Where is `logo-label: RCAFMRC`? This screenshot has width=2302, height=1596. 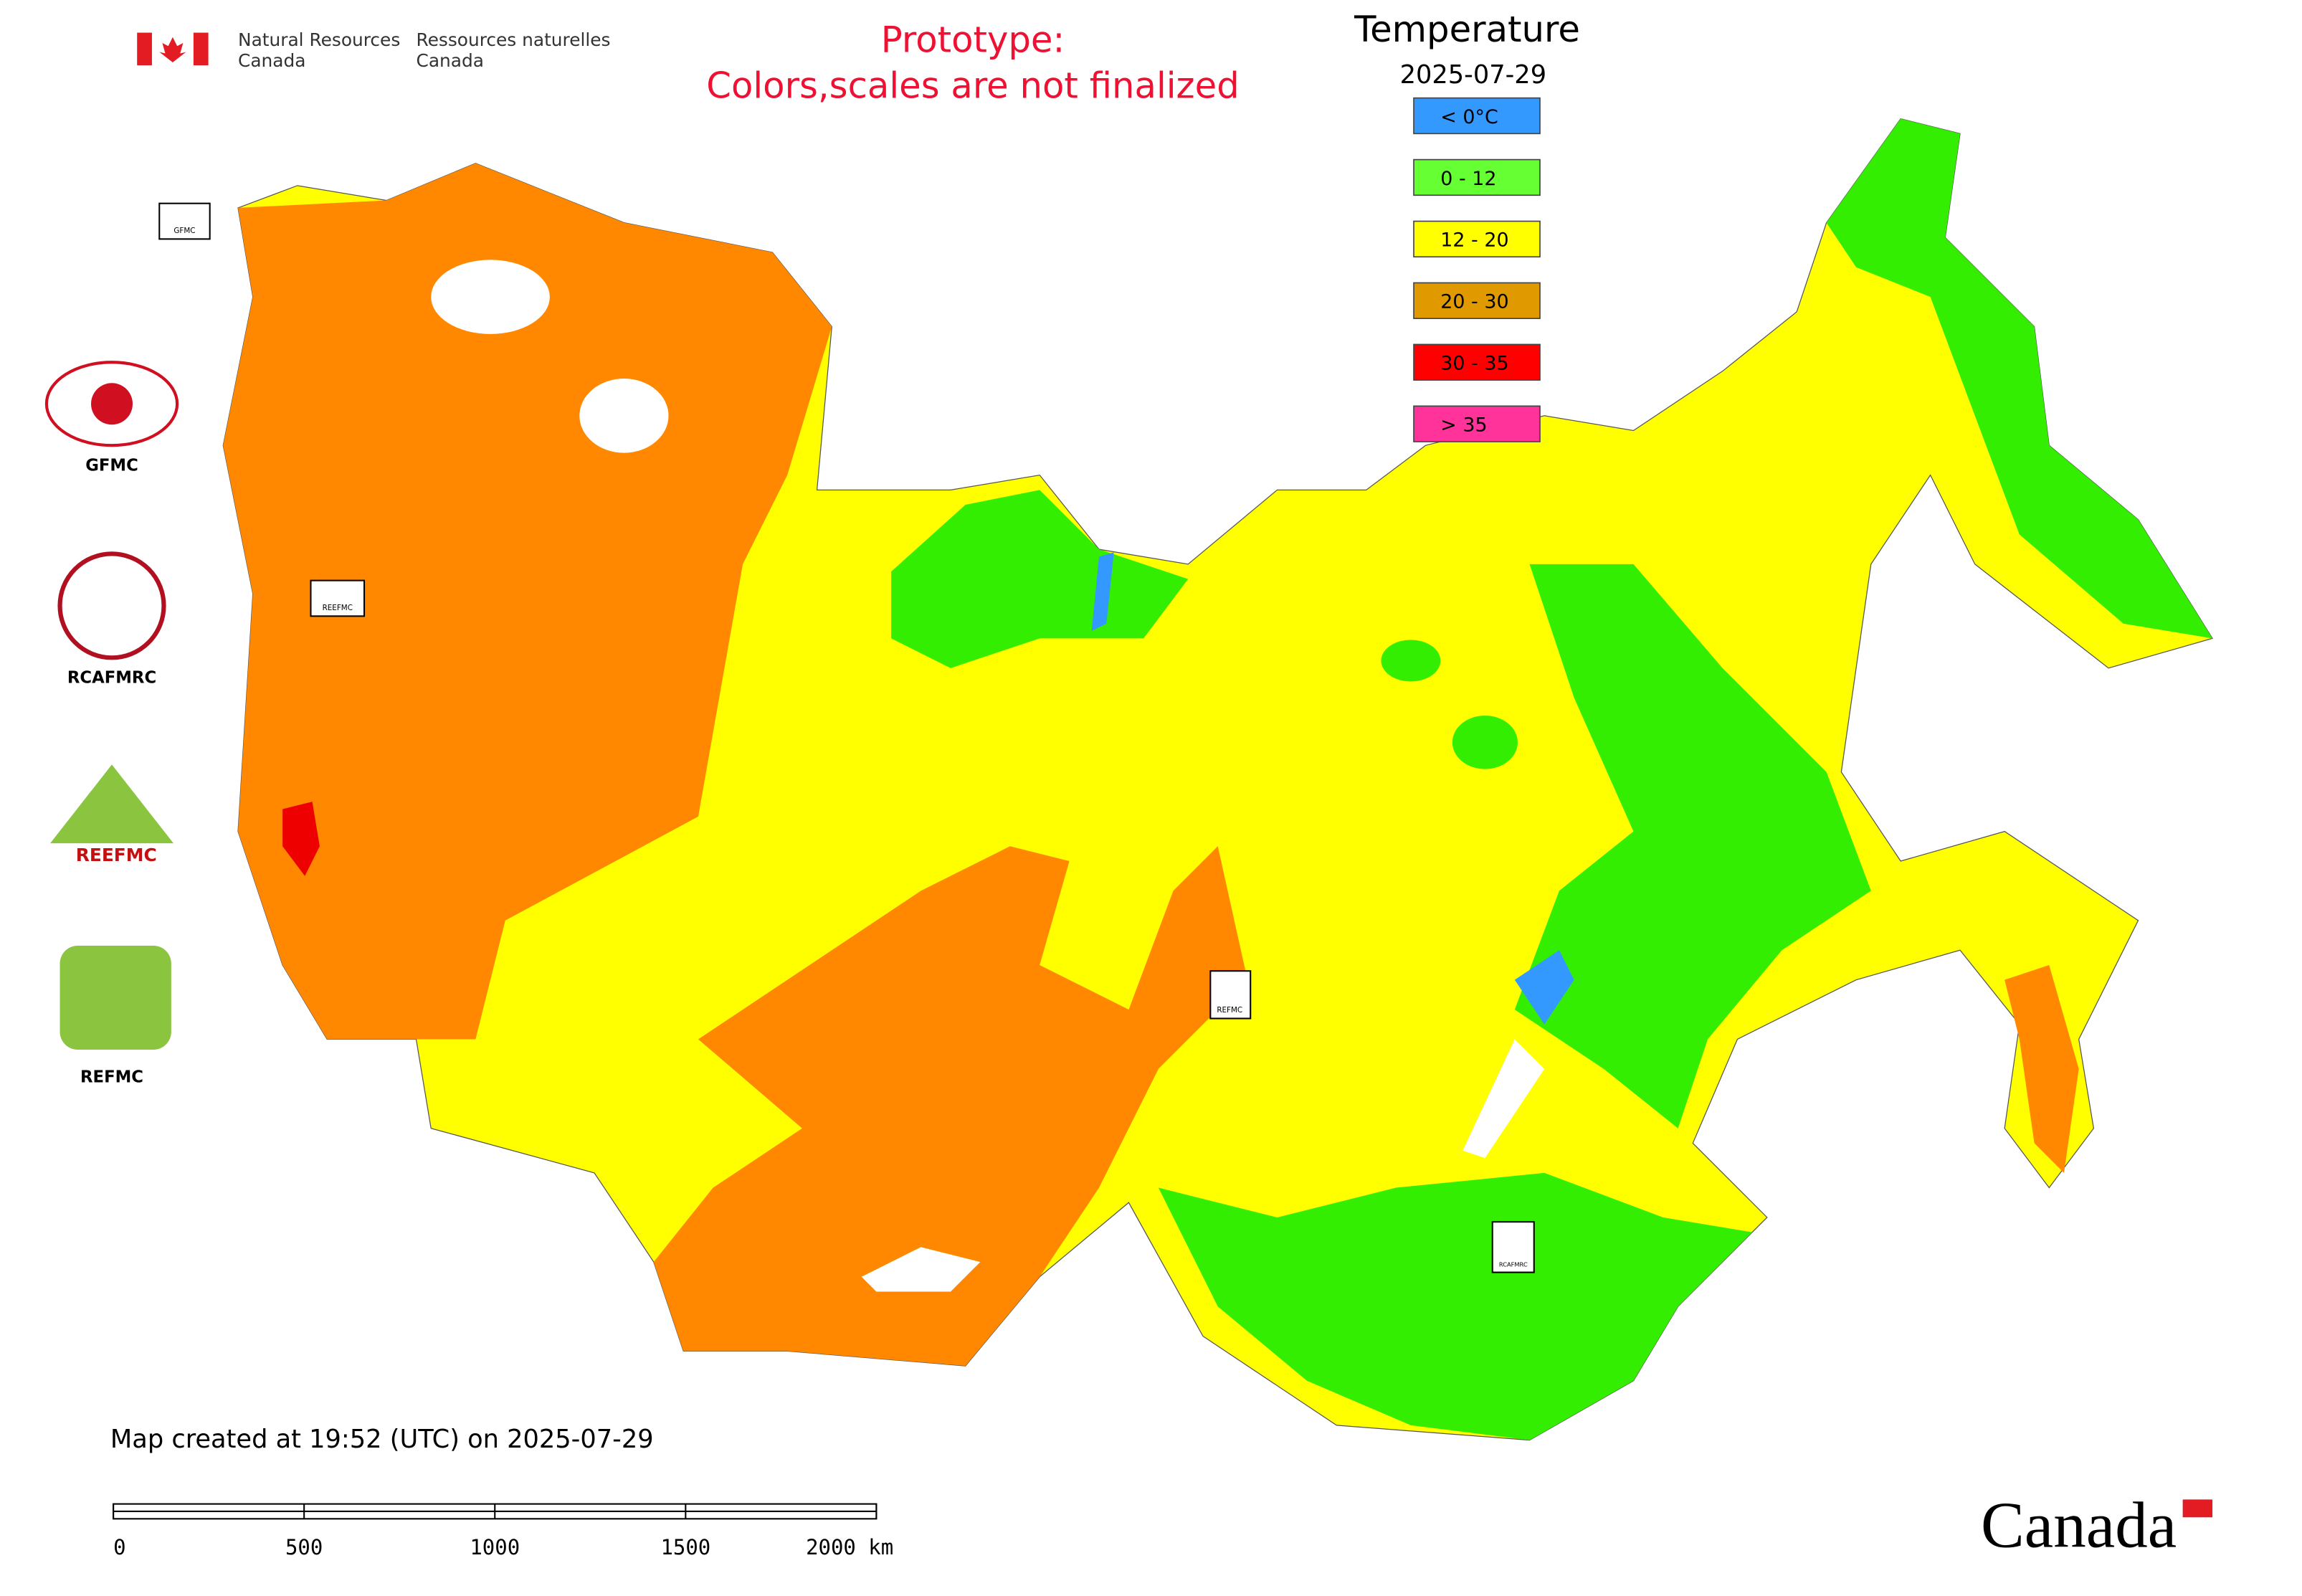
logo-label: RCAFMRC is located at coordinates (112, 678).